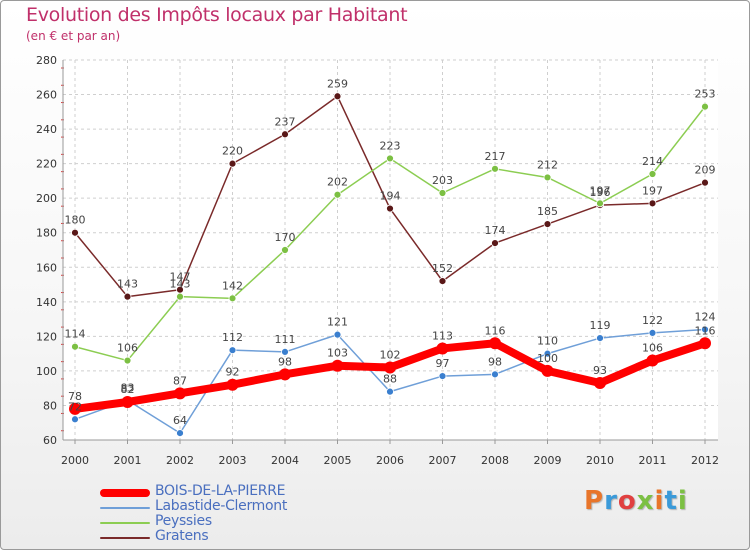 This screenshot has height=550, width=750. Describe the element at coordinates (285, 339) in the screenshot. I see `data-label-labastide-clermont: 111` at that location.